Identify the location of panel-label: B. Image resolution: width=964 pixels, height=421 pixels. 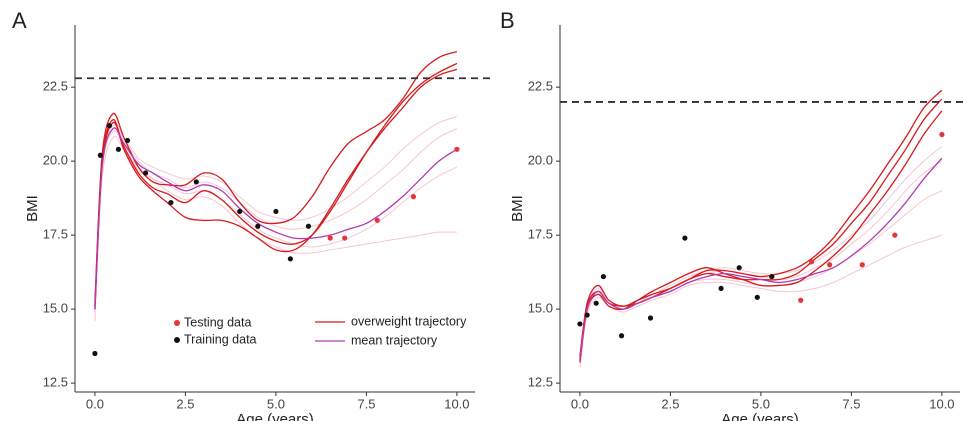
(507, 20).